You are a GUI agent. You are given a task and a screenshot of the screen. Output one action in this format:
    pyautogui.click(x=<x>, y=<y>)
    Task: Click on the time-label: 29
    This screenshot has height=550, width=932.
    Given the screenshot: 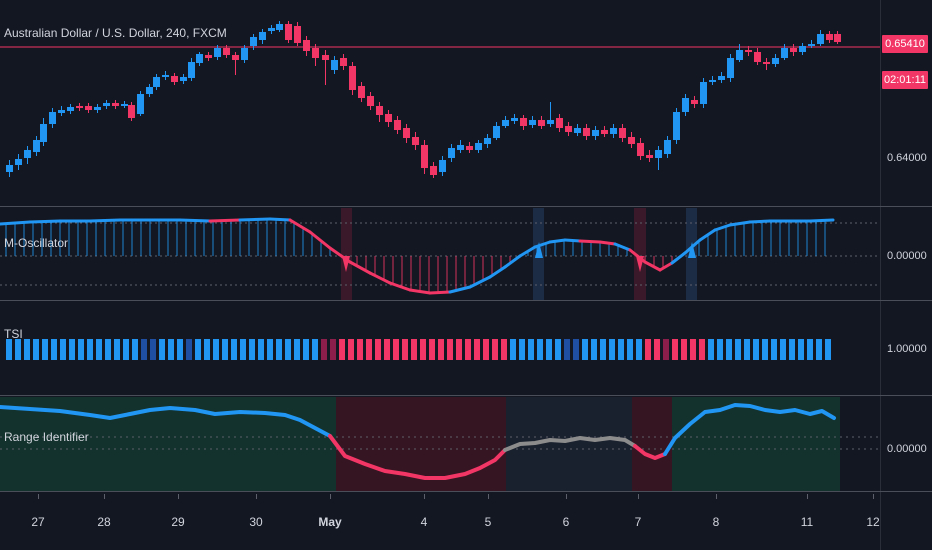 What is the action you would take?
    pyautogui.click(x=178, y=522)
    